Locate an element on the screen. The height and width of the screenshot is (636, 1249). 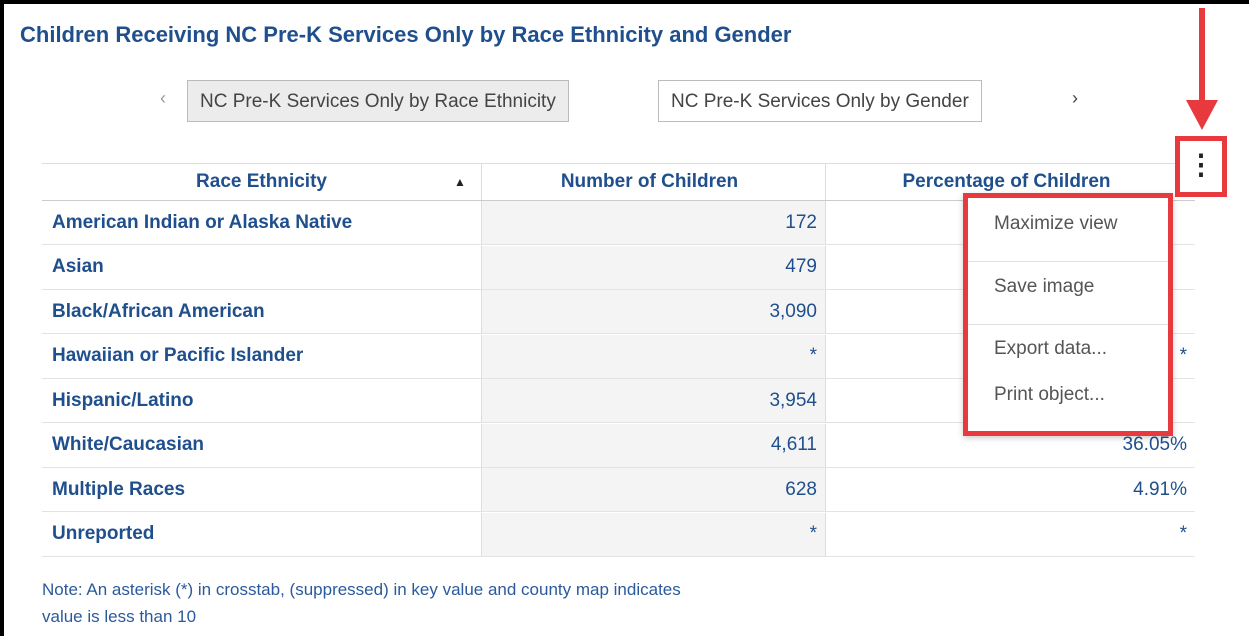
table-row: Multiple Races 628 4.91% is located at coordinates (618, 490).